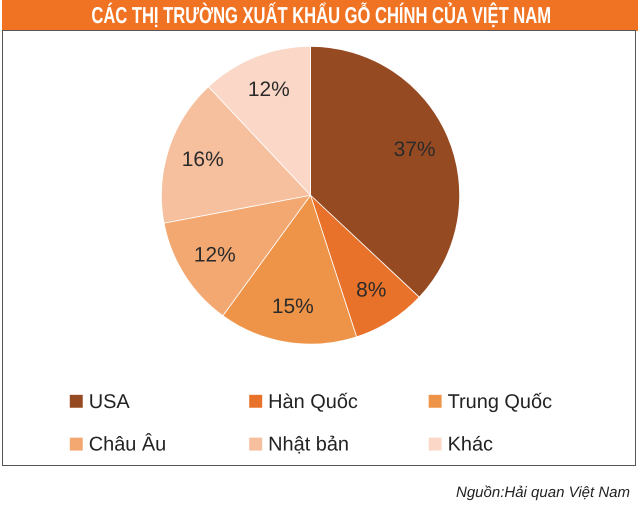 The width and height of the screenshot is (640, 519). What do you see at coordinates (500, 401) in the screenshot?
I see `legend-label: Trung Quốc` at bounding box center [500, 401].